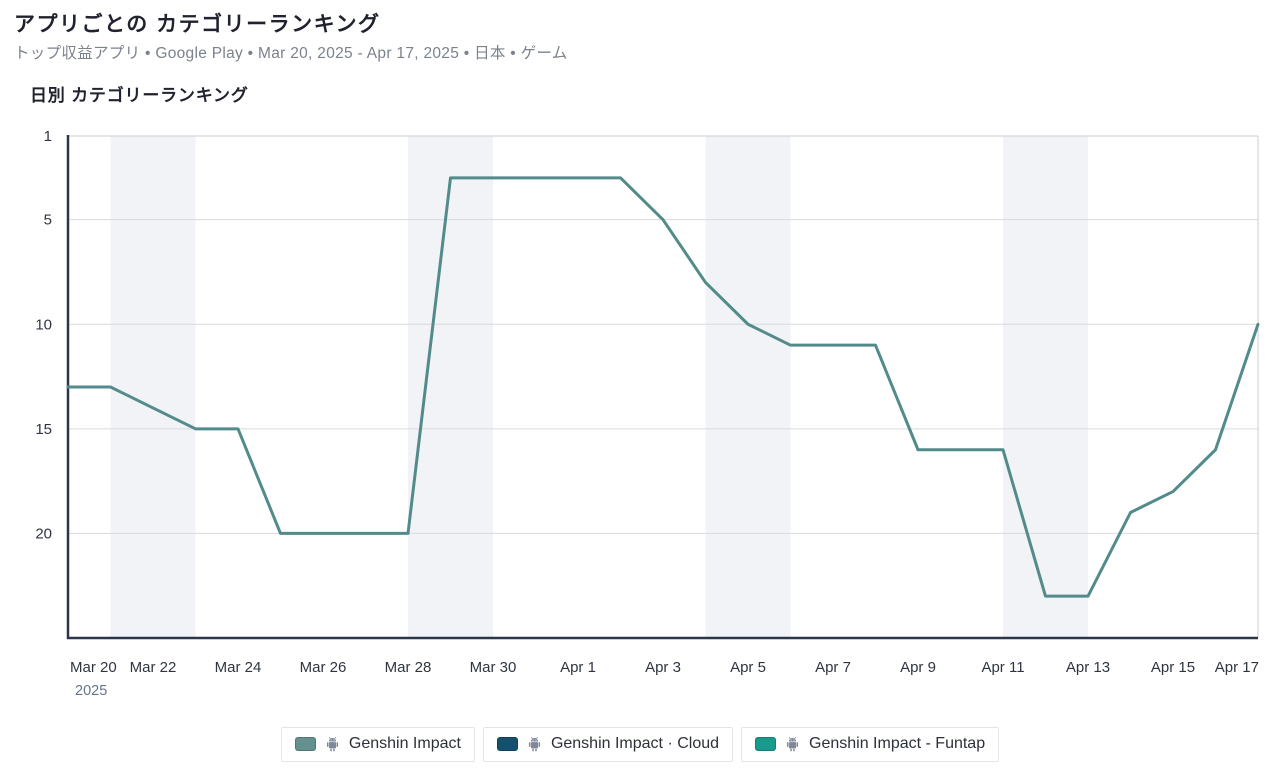  Describe the element at coordinates (1088, 667) in the screenshot. I see `x-axis-label: Apr 13` at that location.